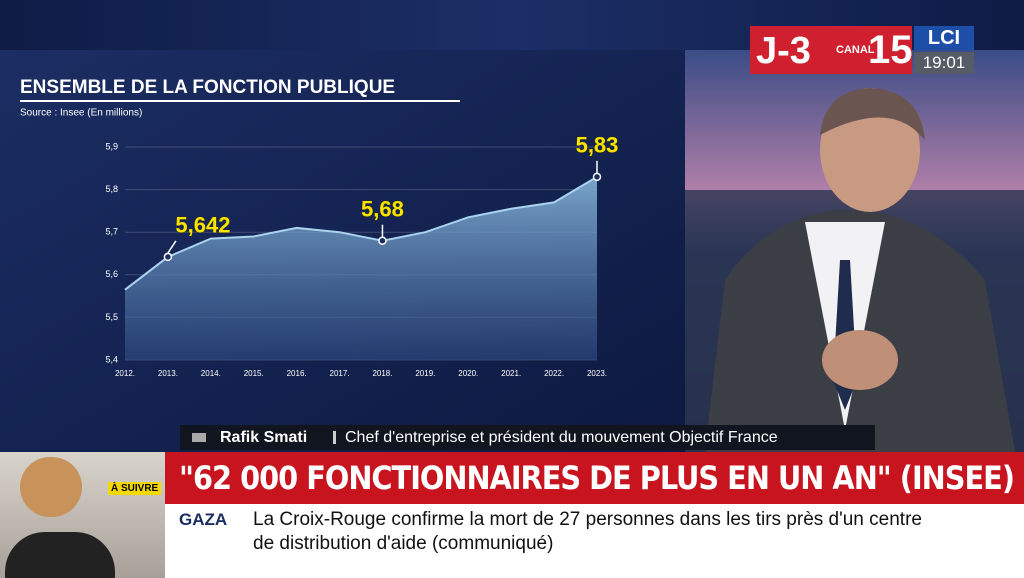 The image size is (1024, 578). Describe the element at coordinates (382, 373) in the screenshot. I see `x-tick-label: 2018.` at that location.